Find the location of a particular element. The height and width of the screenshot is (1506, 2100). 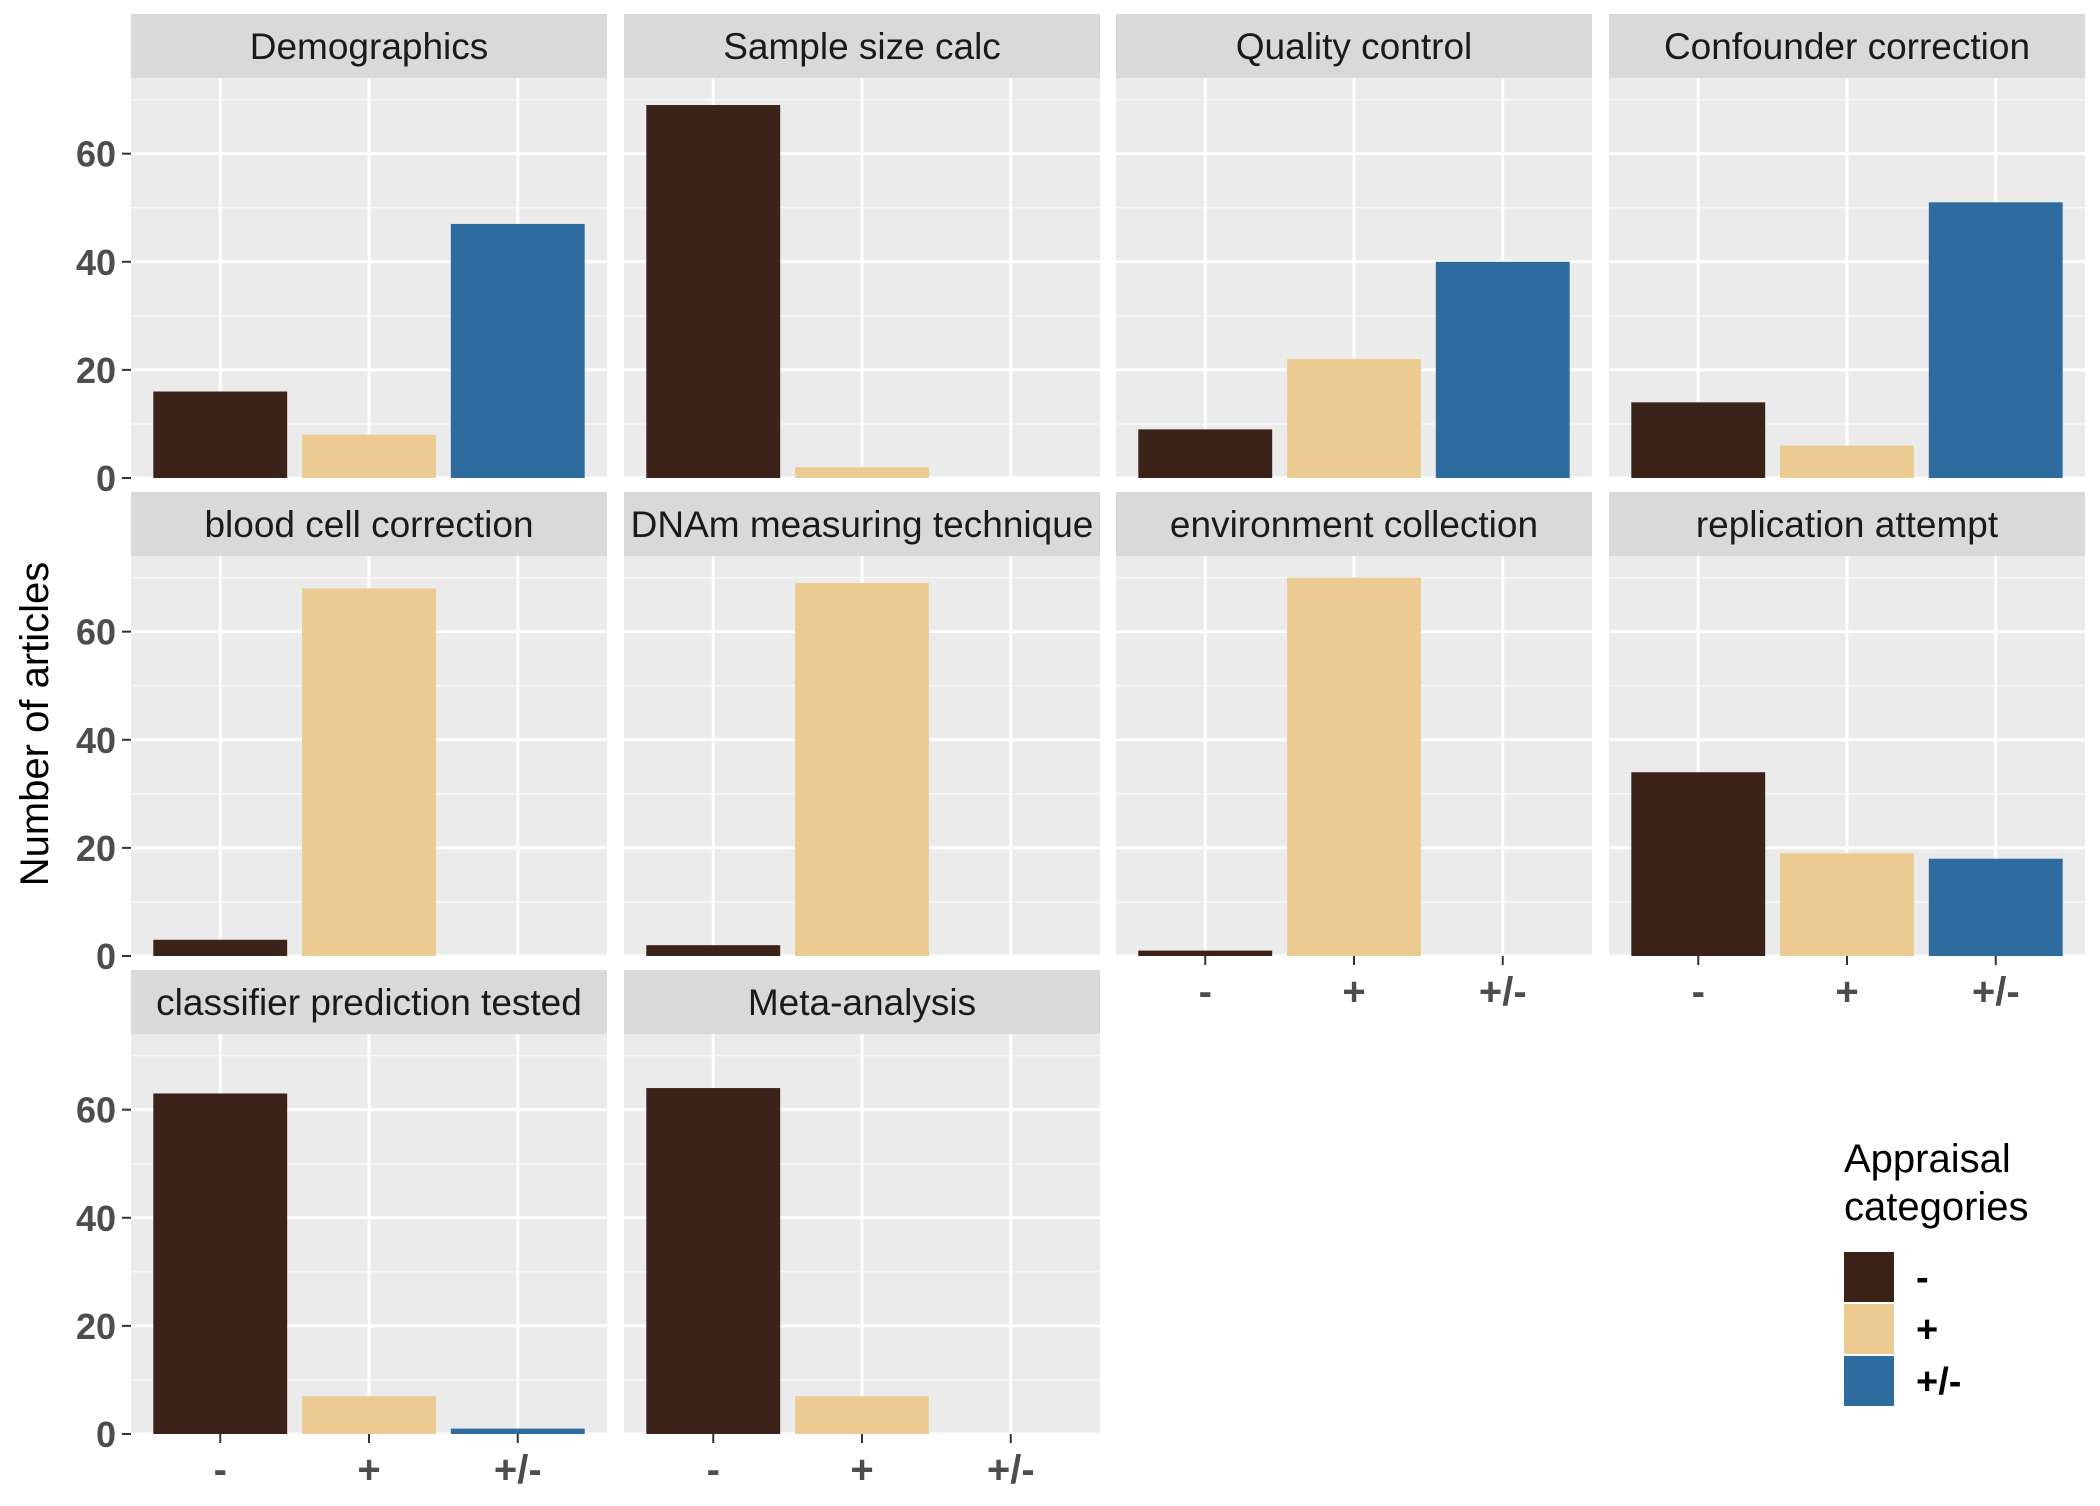

legend-label: + is located at coordinates (1927, 1330).